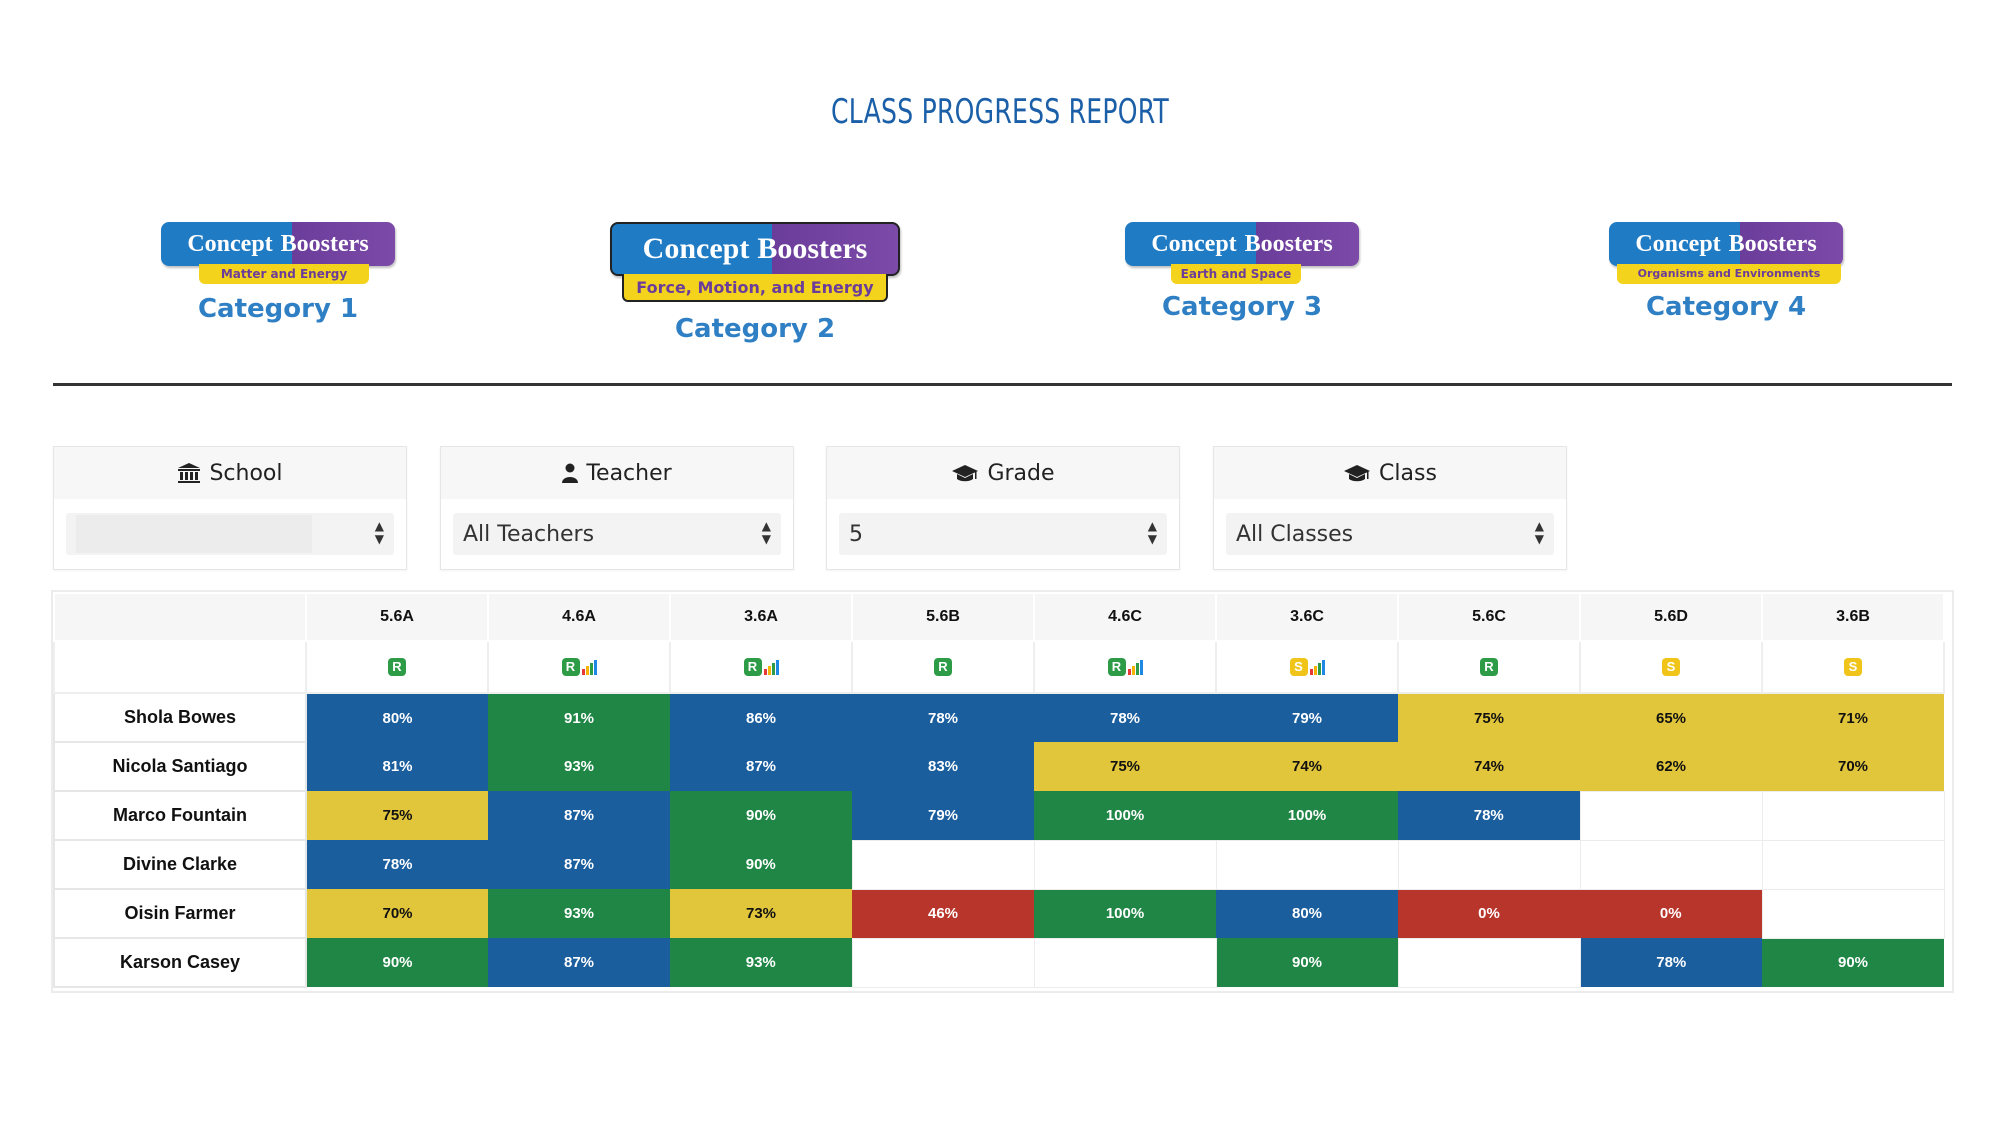  I want to click on score-cell: 46%, so click(943, 913).